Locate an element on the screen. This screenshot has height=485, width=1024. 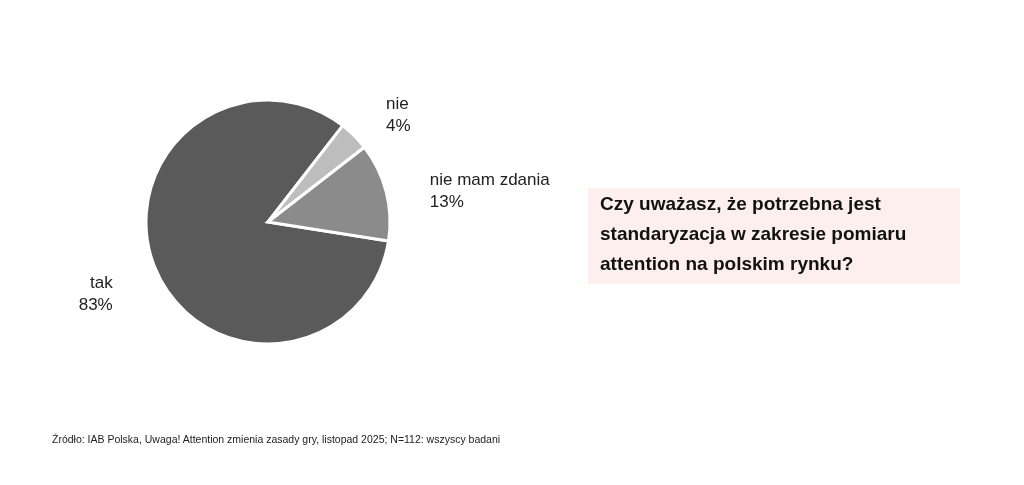
slice-label: tak is located at coordinates (102, 283).